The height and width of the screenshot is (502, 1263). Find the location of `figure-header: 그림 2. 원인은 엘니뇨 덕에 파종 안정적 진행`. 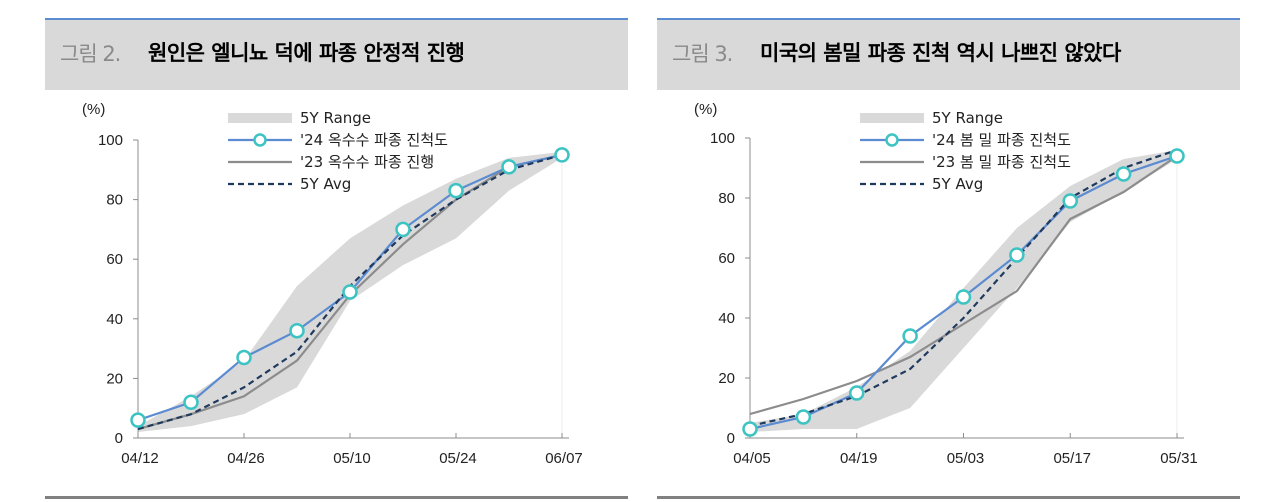

figure-header: 그림 2. 원인은 엘니뇨 덕에 파종 안정적 진행 is located at coordinates (336, 54).